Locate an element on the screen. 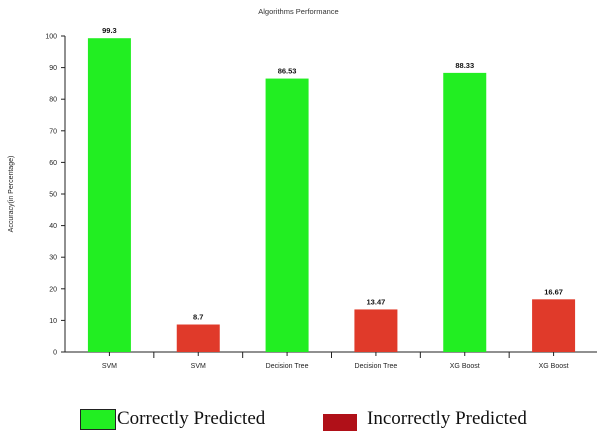  bar-value-label: 88.33 is located at coordinates (464, 65).